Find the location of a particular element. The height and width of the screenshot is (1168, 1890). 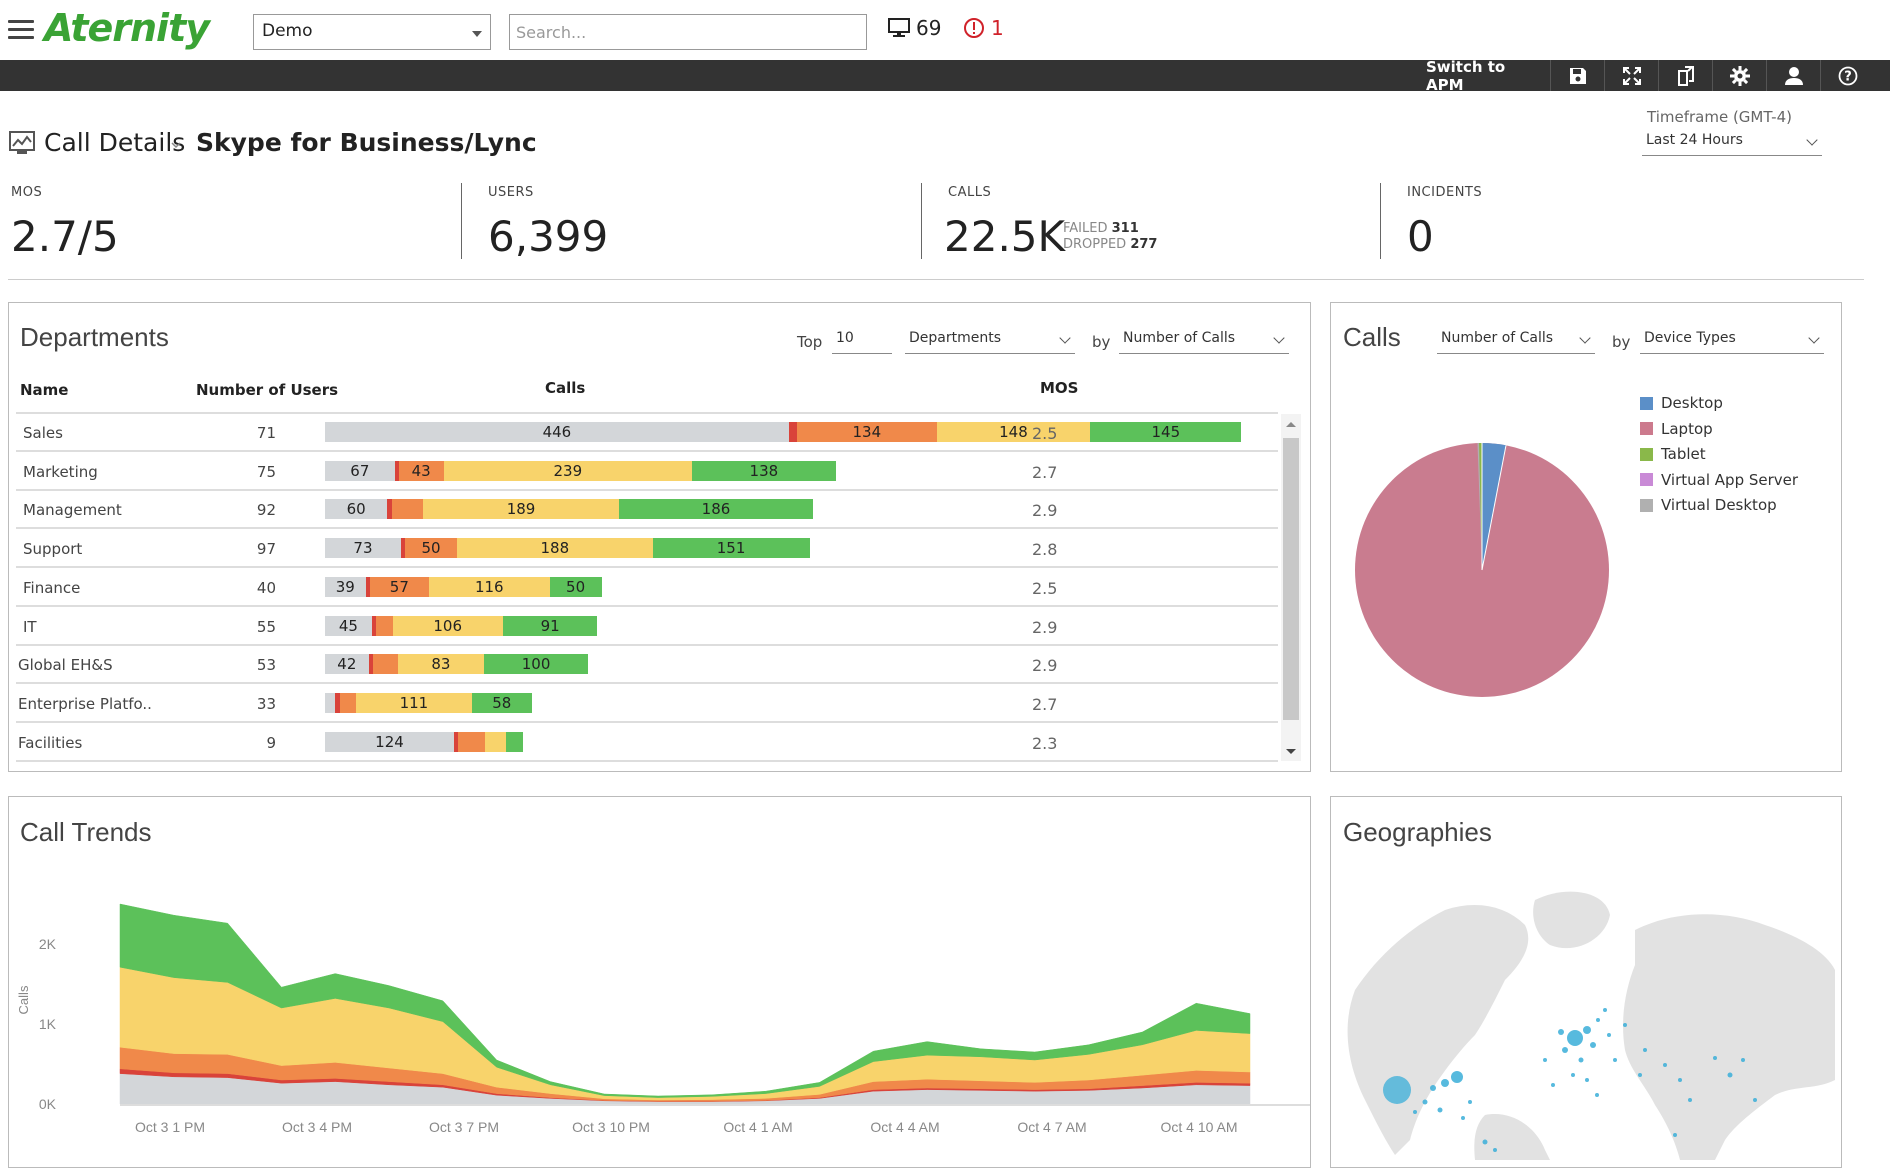

table-row: Facilities 9 124 2.3 is located at coordinates (647, 743).